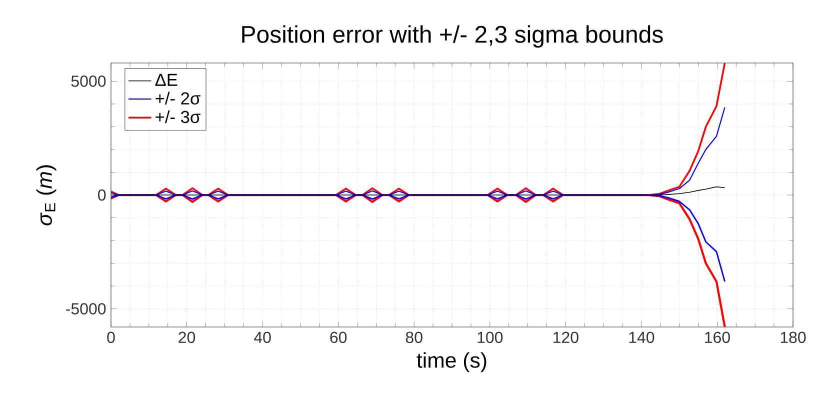 This screenshot has height=405, width=819. I want to click on y-tick-label: 0, so click(102, 195).